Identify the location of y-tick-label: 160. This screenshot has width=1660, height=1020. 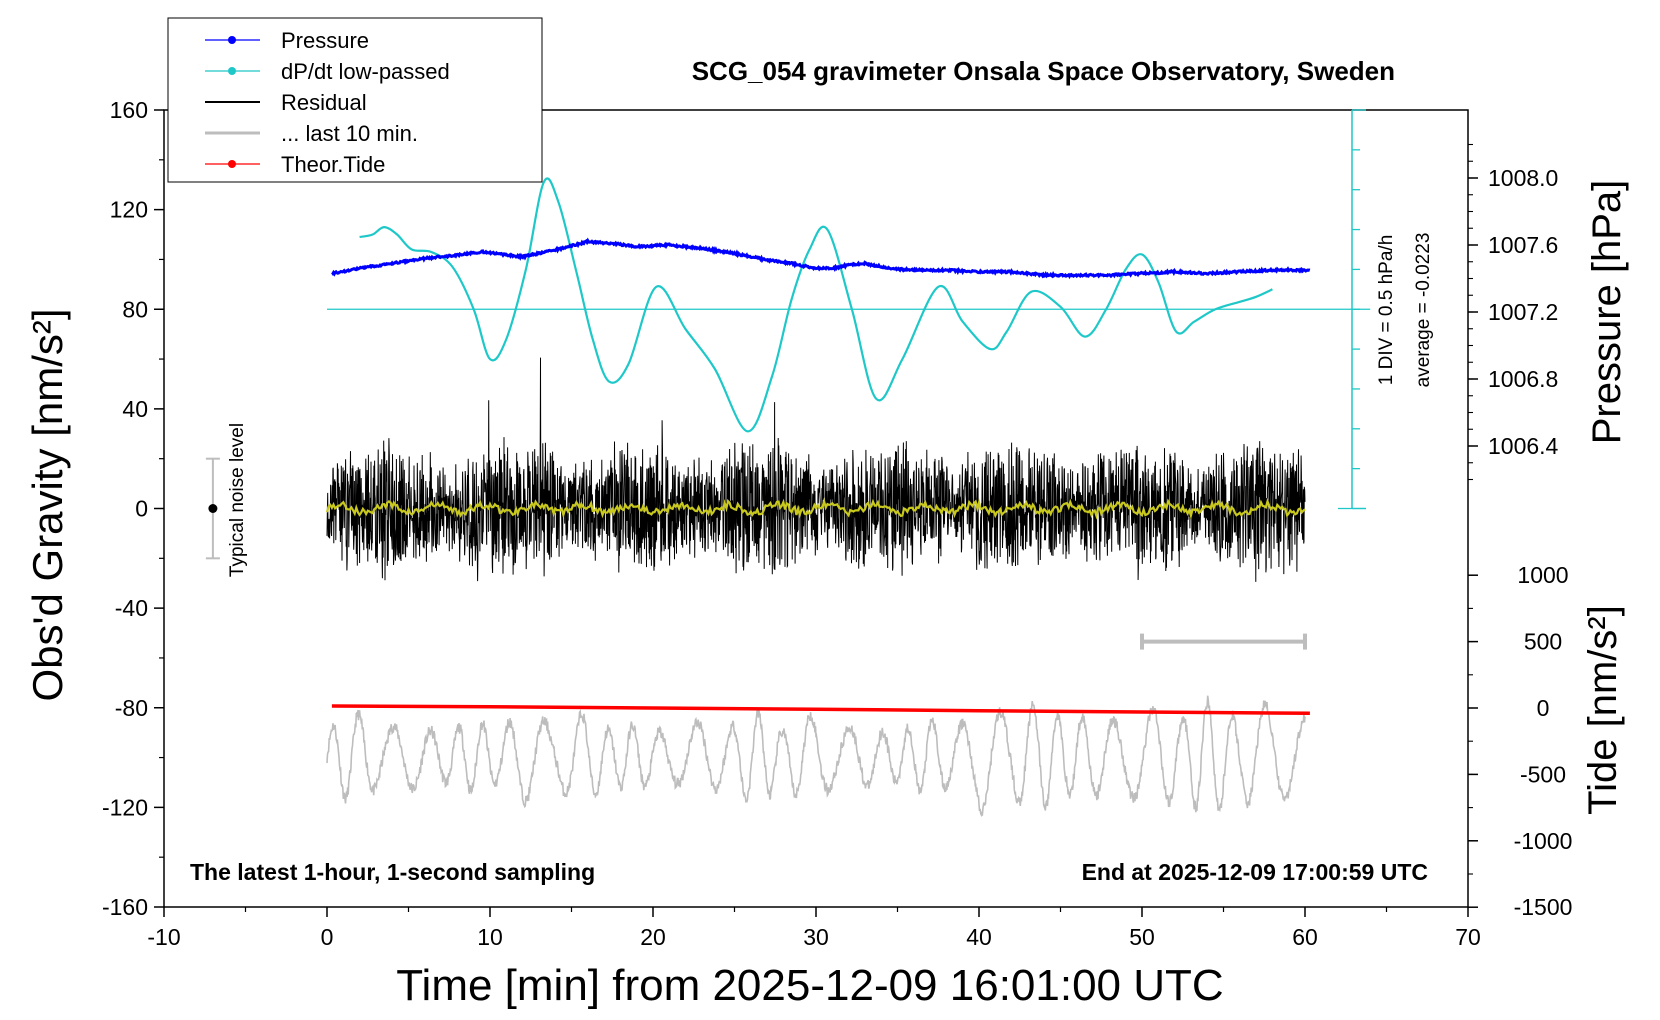
(129, 110).